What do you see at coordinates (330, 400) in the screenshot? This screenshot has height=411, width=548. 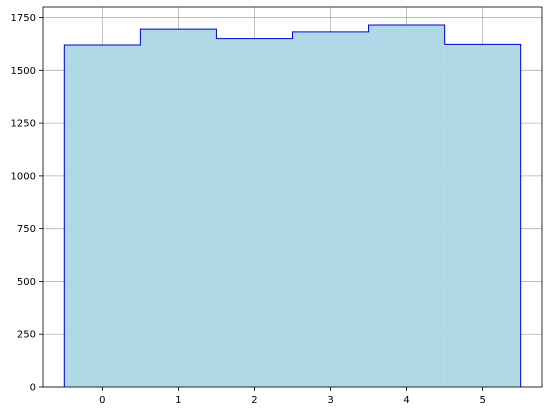 I see `x-tick-label: 3` at bounding box center [330, 400].